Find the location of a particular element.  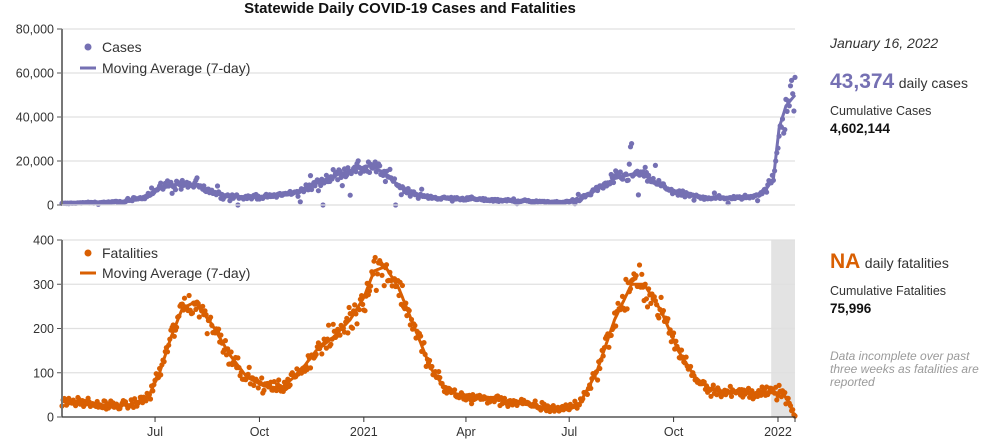

x-tick-label: Oct is located at coordinates (260, 432).